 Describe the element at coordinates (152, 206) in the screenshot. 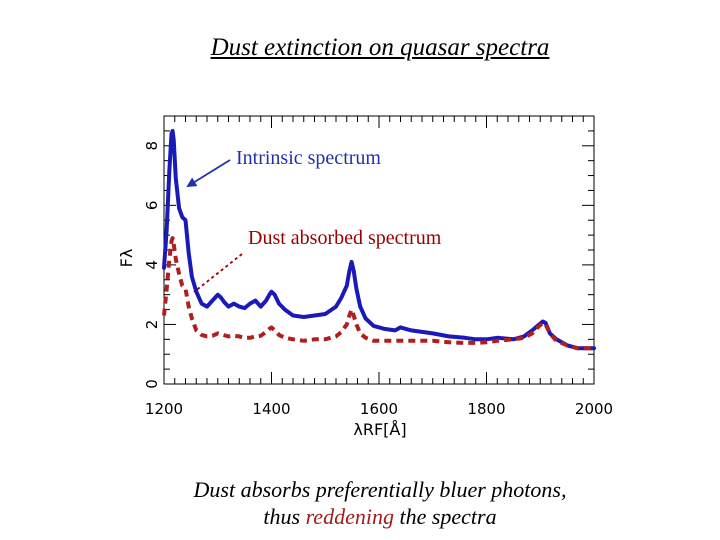

I see `y-tick-label: 6` at that location.